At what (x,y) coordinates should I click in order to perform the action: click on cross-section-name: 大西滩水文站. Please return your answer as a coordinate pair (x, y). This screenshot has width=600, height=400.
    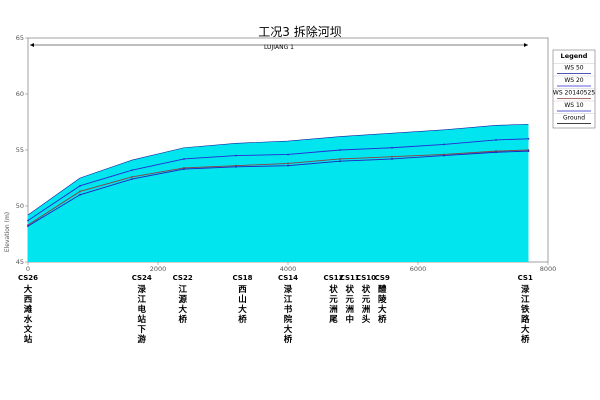
    Looking at the image, I should click on (28, 314).